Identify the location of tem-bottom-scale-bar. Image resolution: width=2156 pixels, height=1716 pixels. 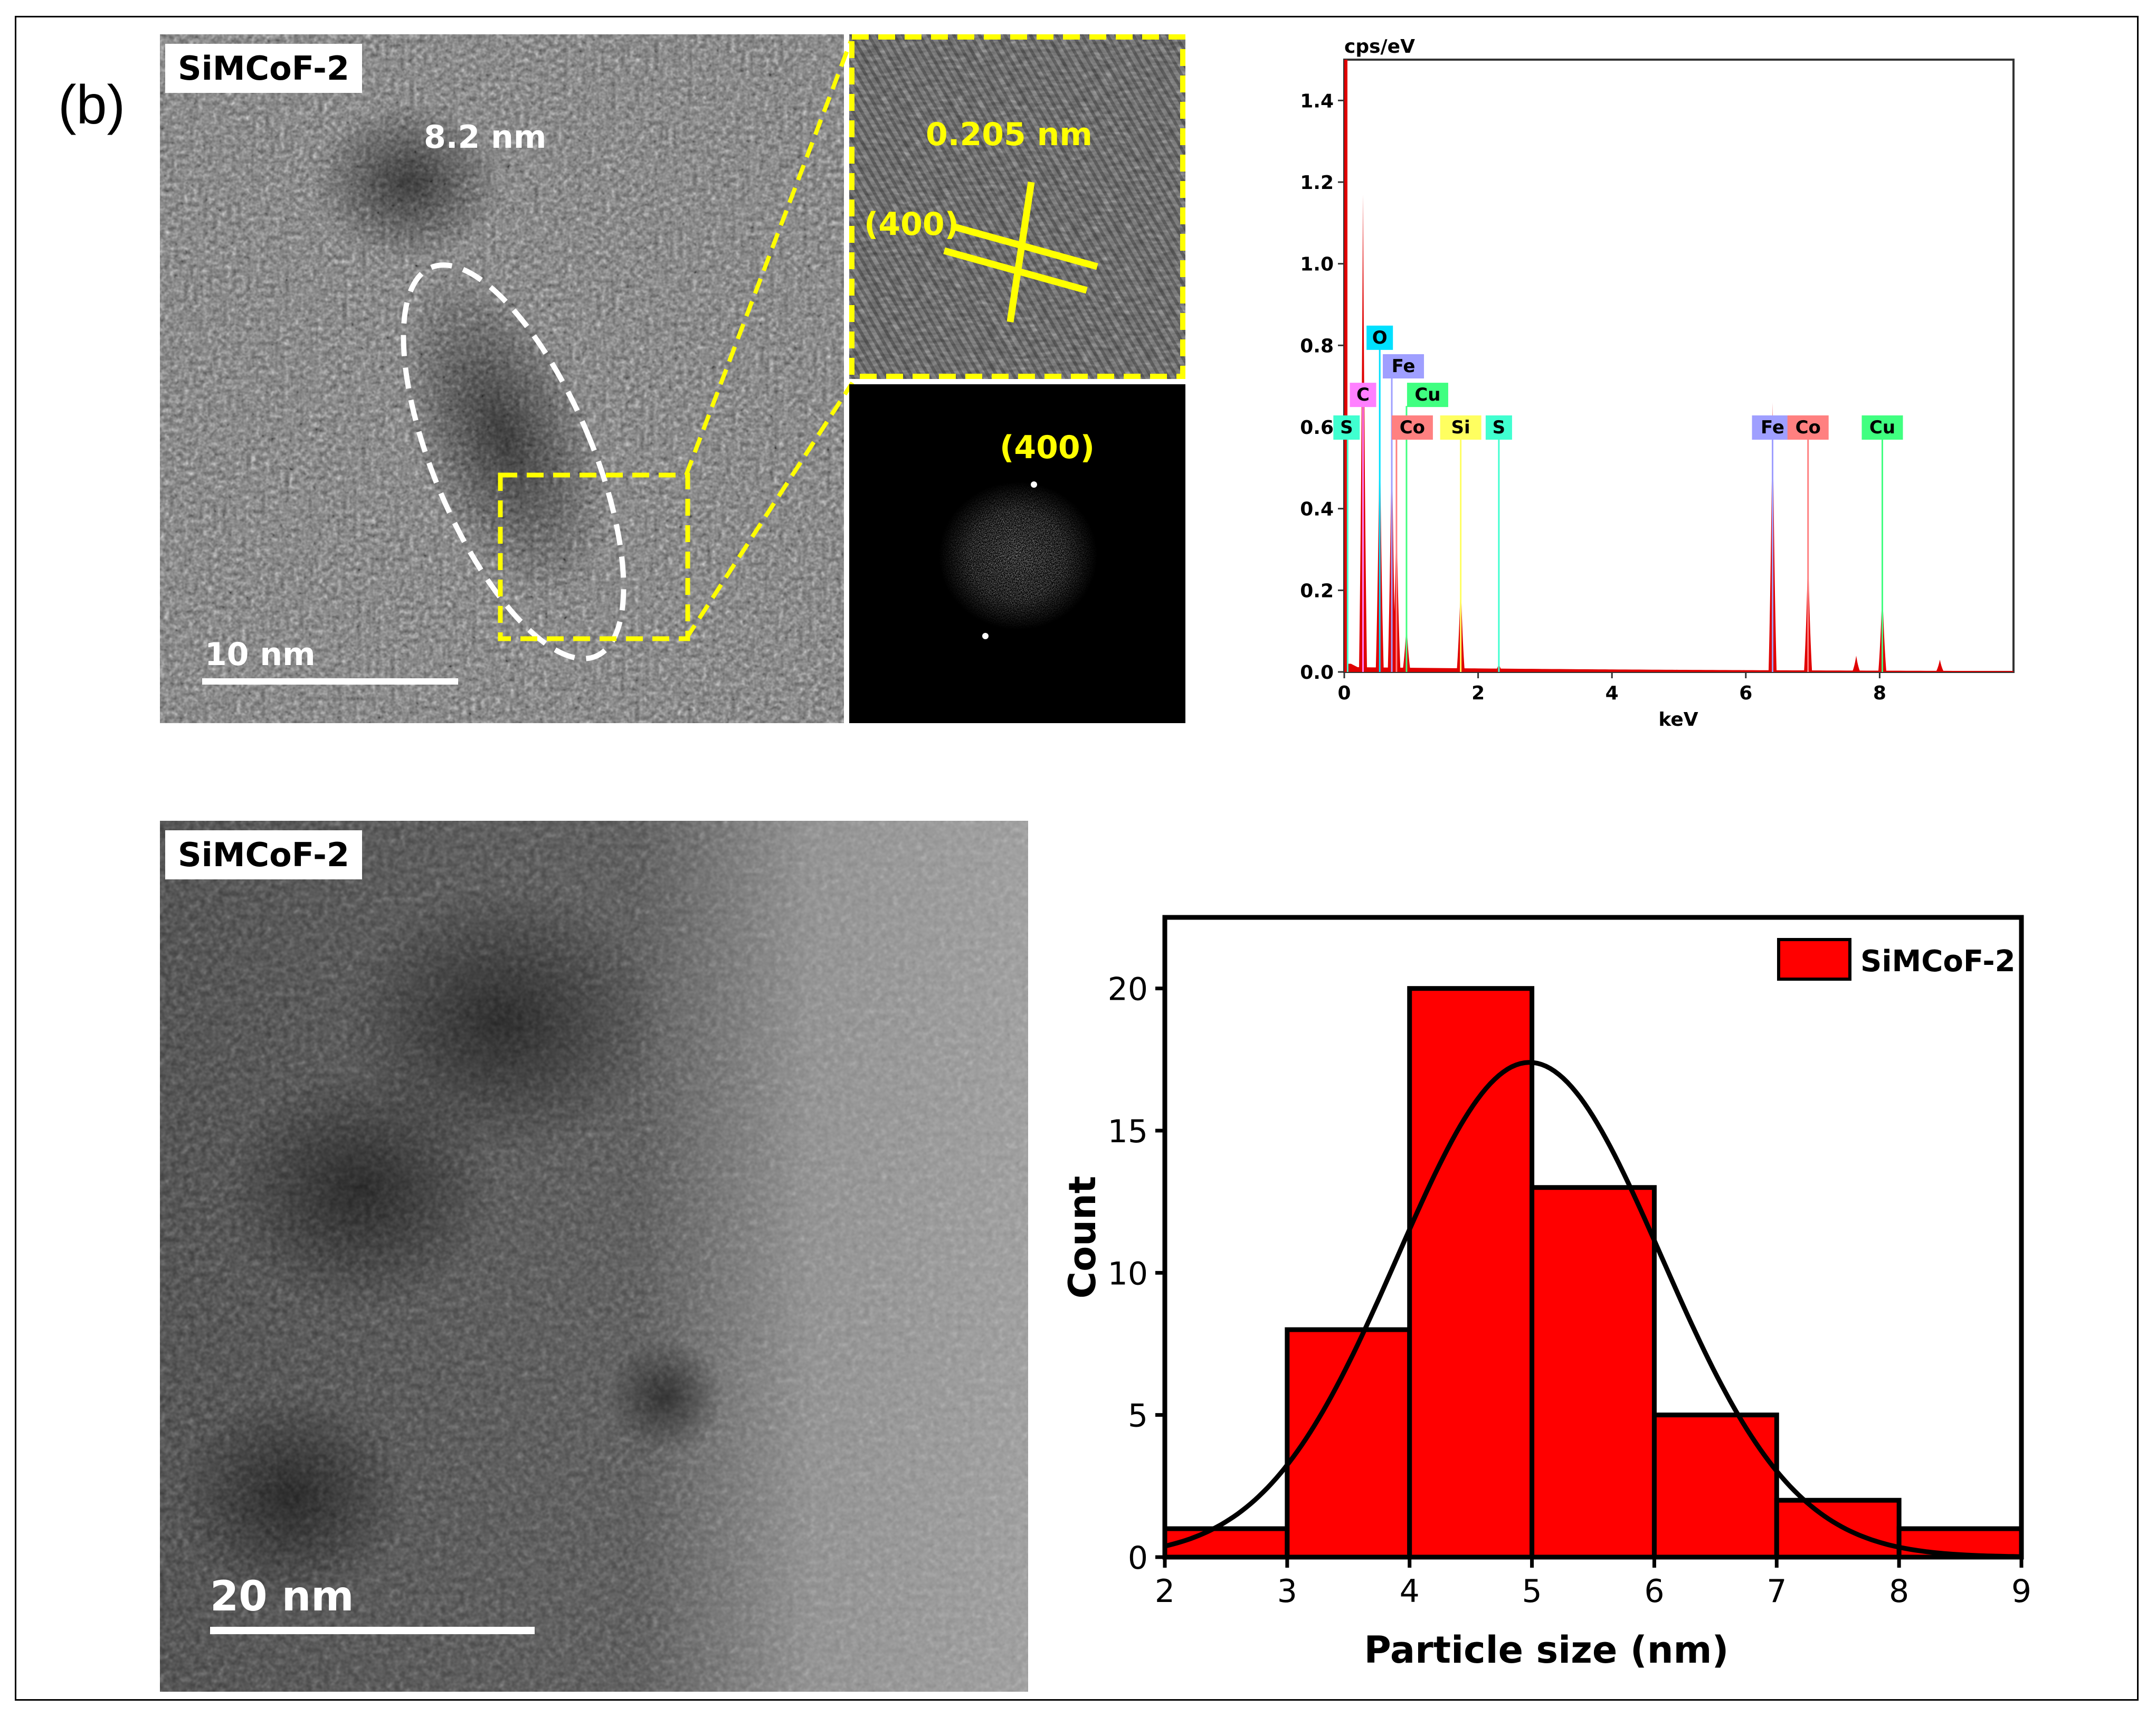
(372, 1630).